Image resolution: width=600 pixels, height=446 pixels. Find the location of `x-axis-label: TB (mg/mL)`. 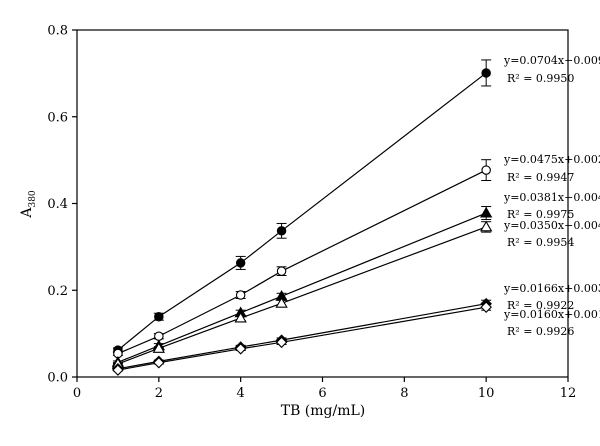

x-axis-label: TB (mg/mL) is located at coordinates (323, 411).